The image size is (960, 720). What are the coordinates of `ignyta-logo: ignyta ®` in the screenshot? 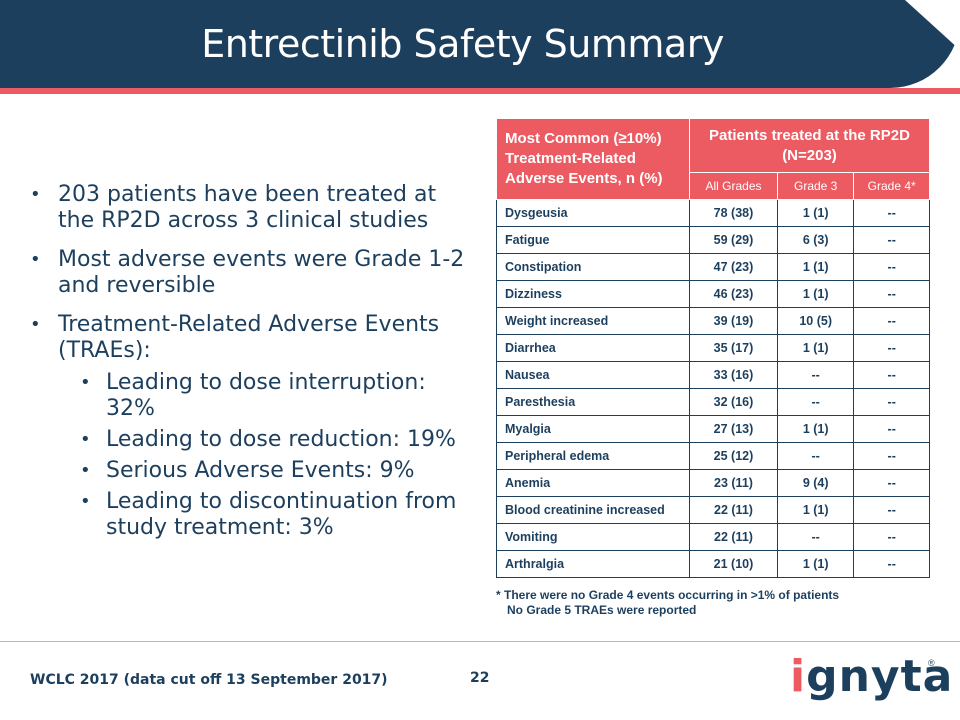 It's located at (872, 678).